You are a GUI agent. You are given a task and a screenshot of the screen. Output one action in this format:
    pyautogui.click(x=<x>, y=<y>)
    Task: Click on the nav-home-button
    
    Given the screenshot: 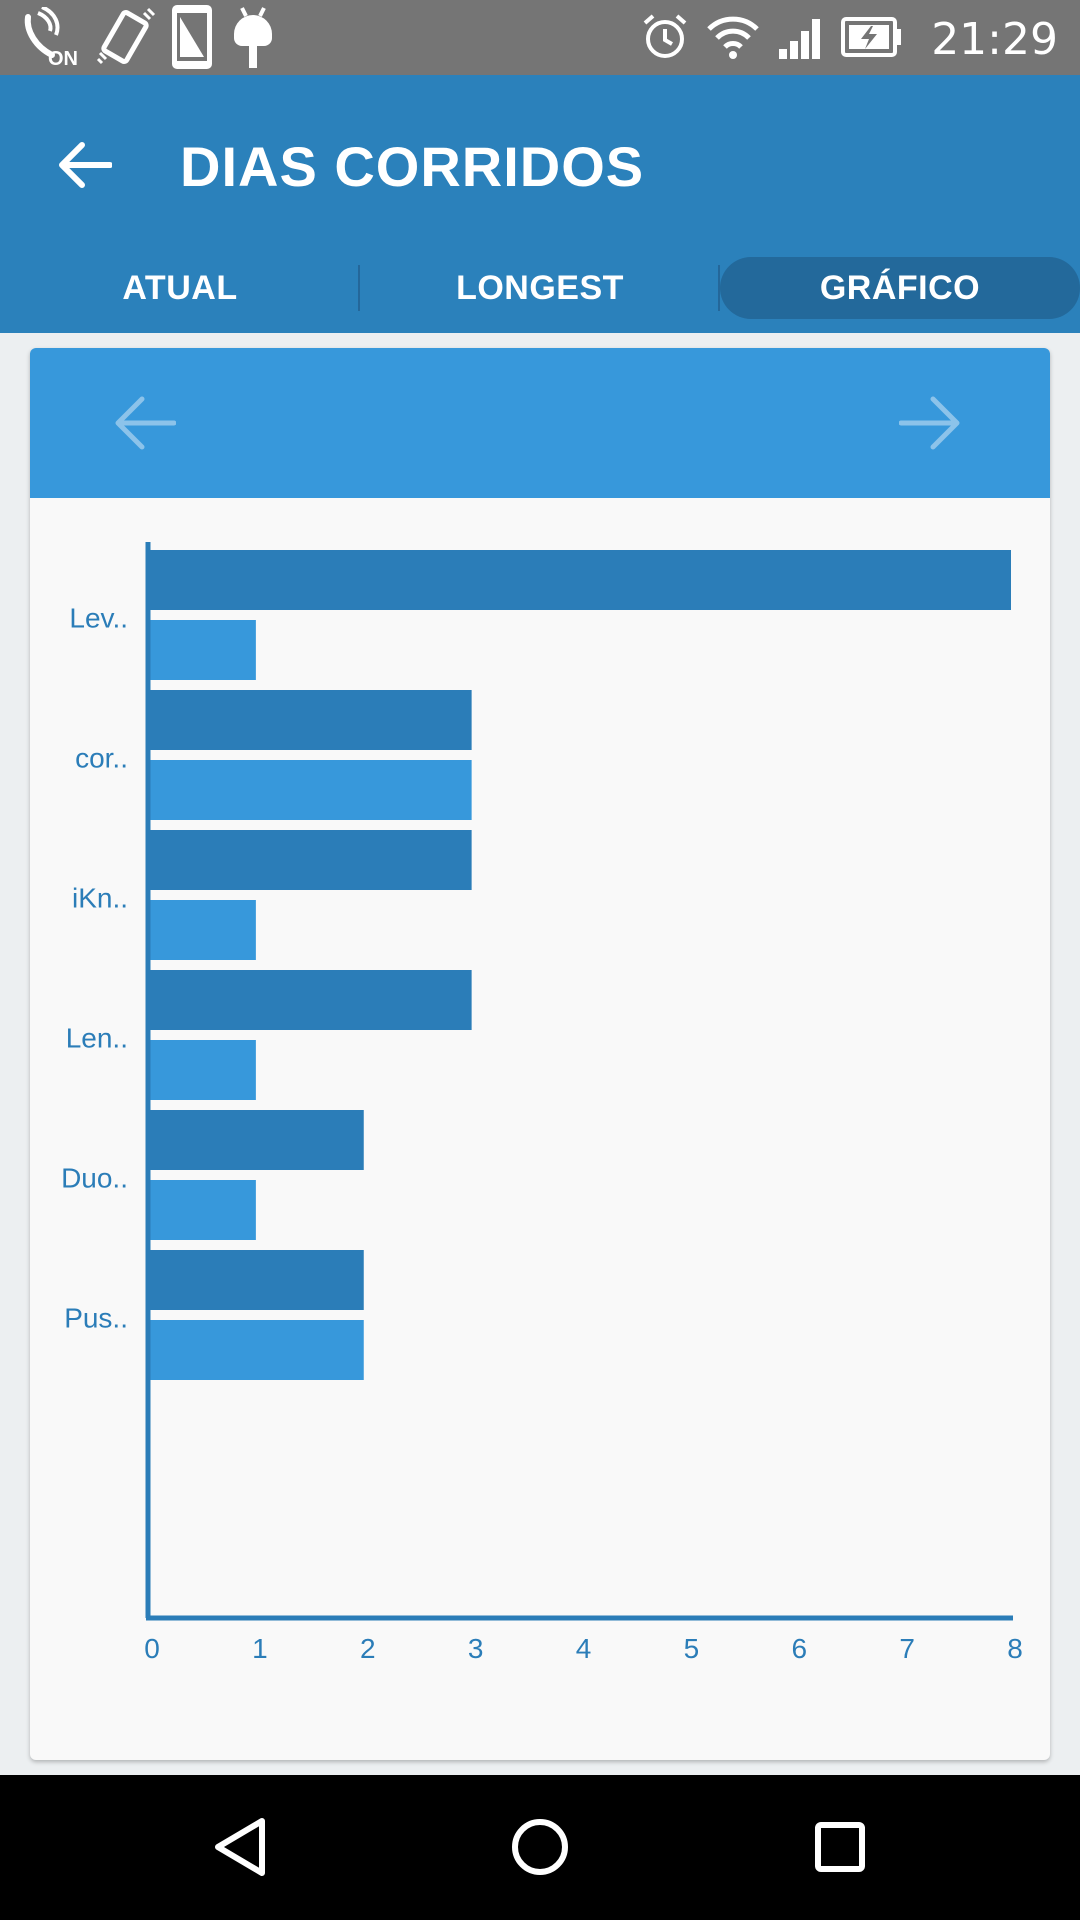 What is the action you would take?
    pyautogui.click(x=540, y=1847)
    